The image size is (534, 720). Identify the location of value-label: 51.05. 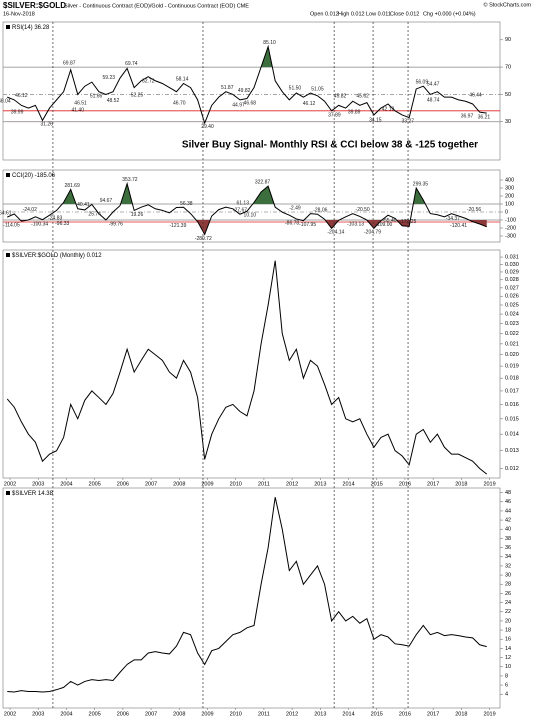
(317, 89).